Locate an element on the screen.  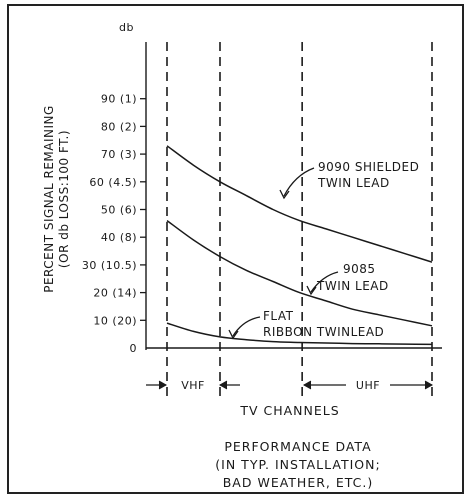
uhf-band-marker: UHF is located at coordinates (368, 385).